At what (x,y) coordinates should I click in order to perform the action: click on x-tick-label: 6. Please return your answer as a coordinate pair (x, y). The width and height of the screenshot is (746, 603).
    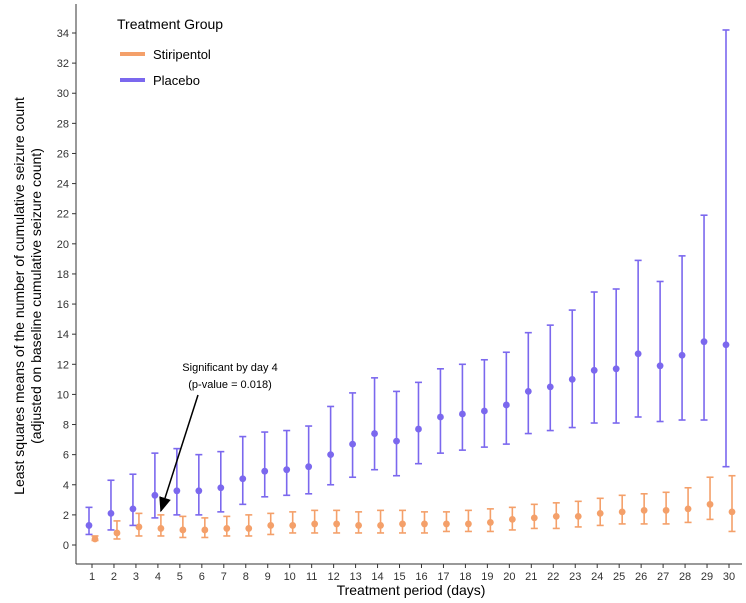
    Looking at the image, I should click on (202, 577).